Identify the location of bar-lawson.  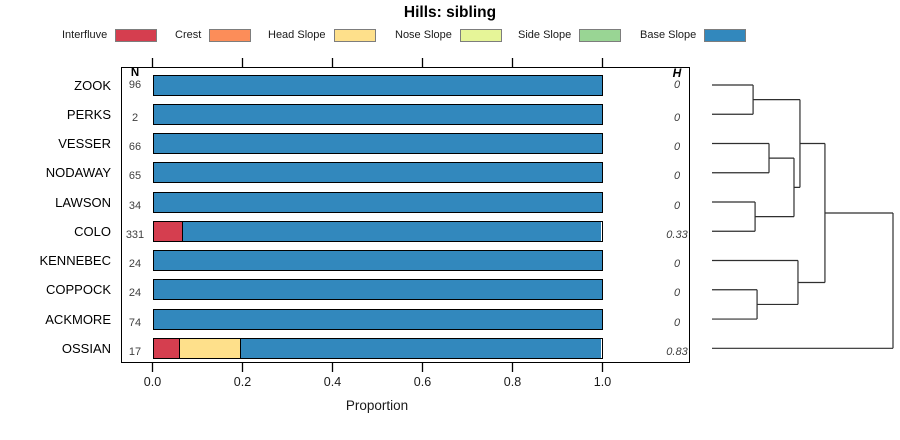
(377, 202).